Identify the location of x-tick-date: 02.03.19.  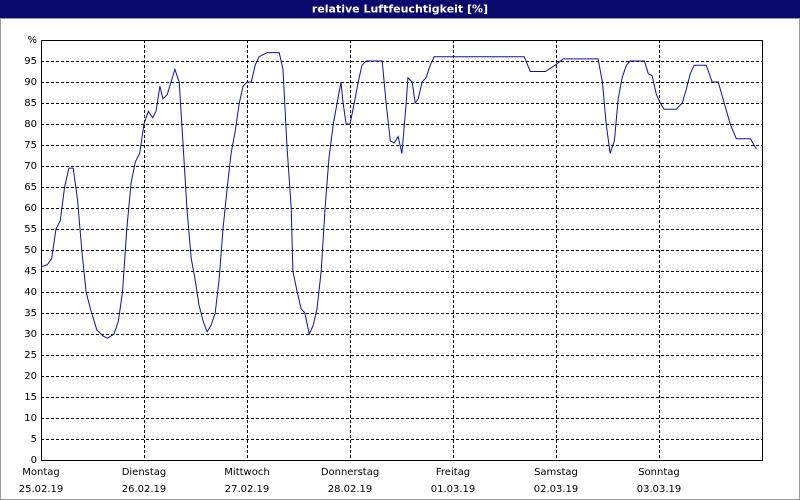
(556, 489).